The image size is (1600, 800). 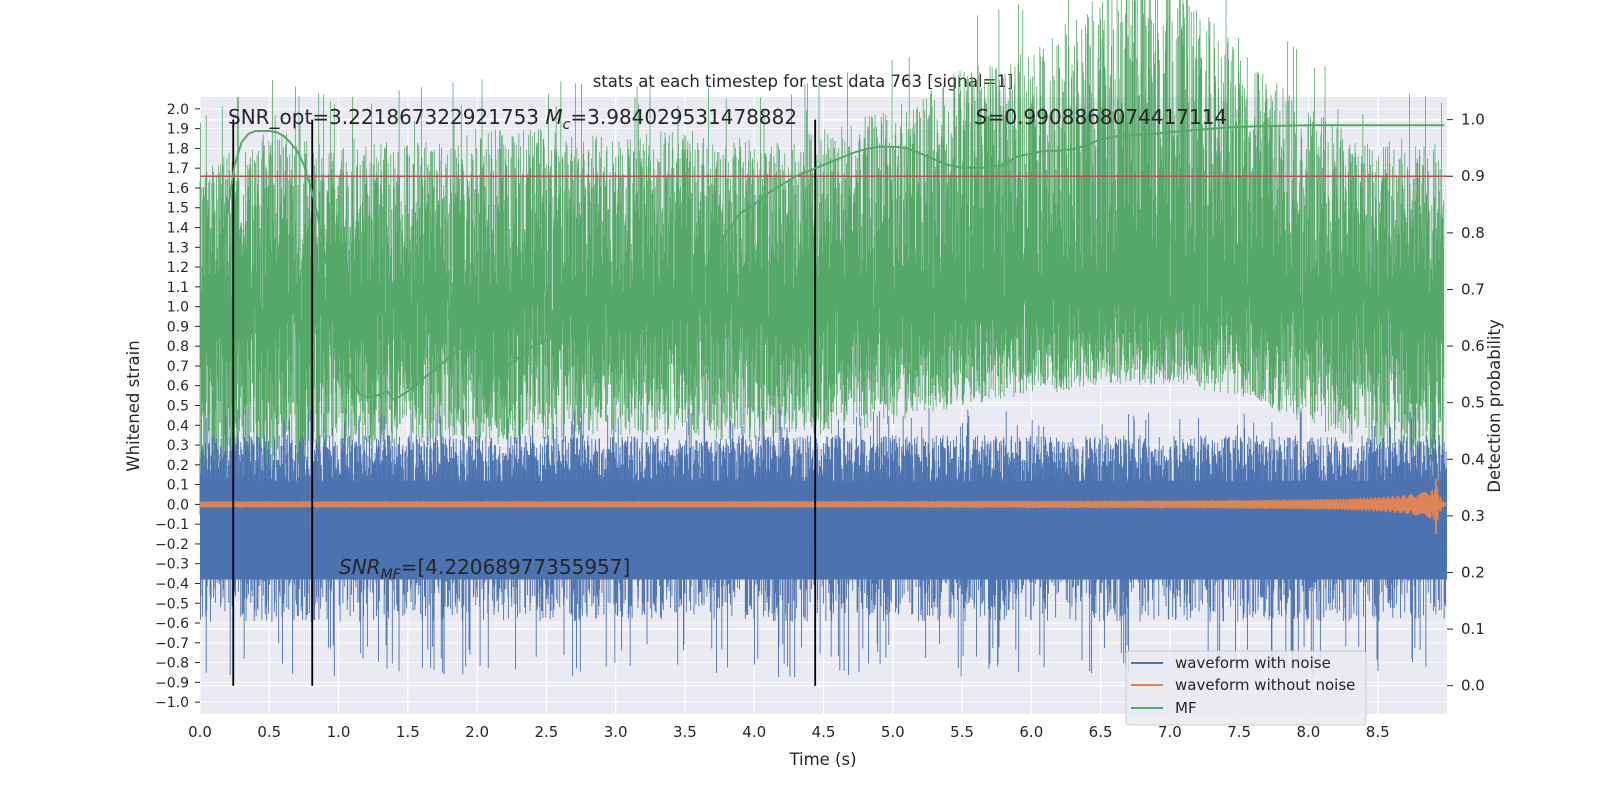 I want to click on legend-box, so click(x=1246, y=688).